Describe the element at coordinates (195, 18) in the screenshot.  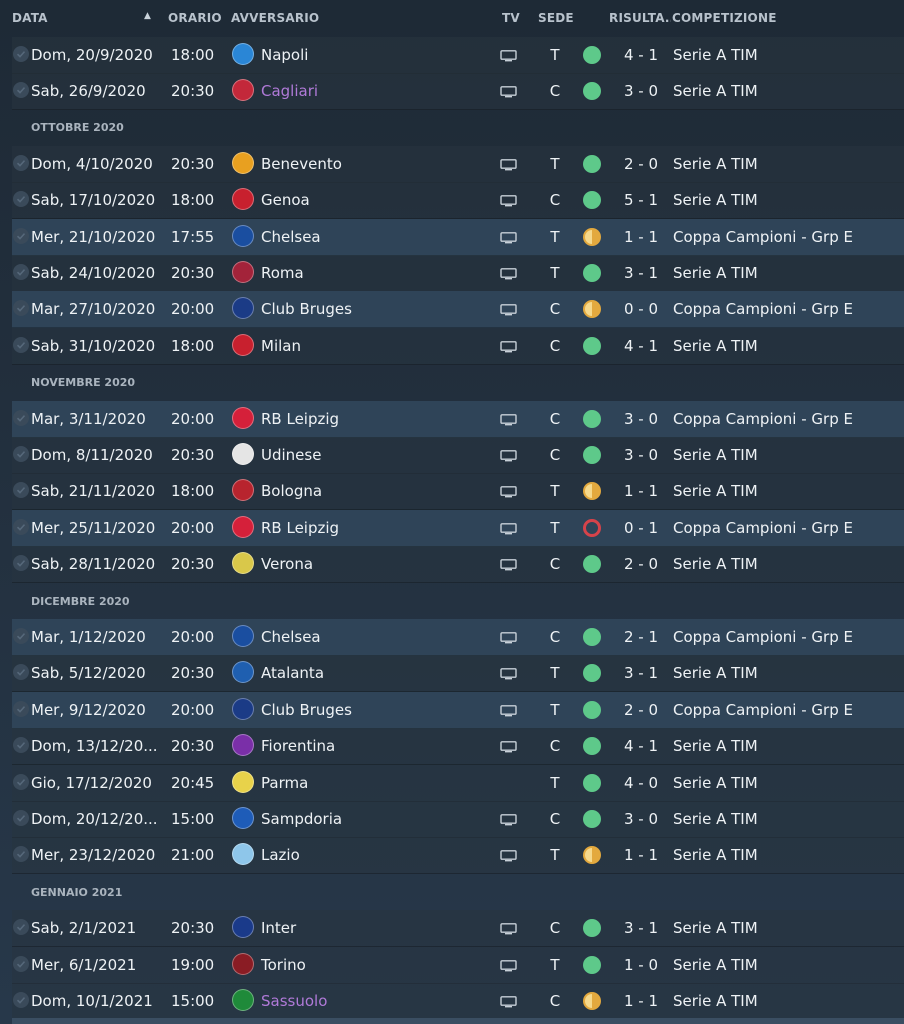
I see `column-header-time: ORARIO` at that location.